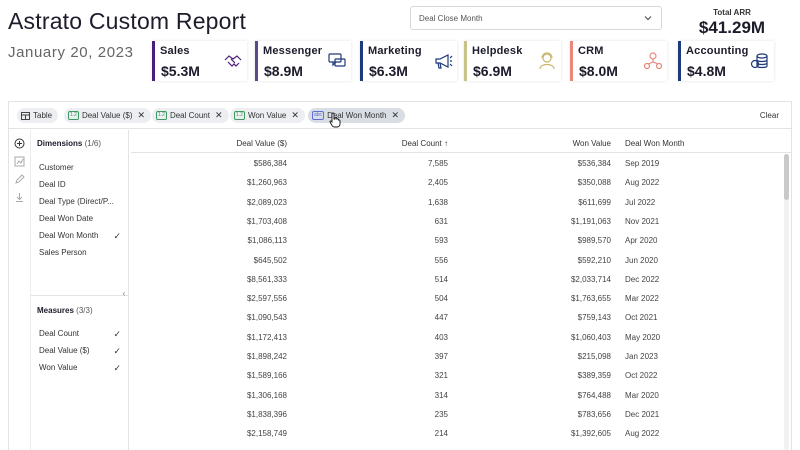 The image size is (800, 450). What do you see at coordinates (642, 163) in the screenshot?
I see `table-cell: Sep 2019` at bounding box center [642, 163].